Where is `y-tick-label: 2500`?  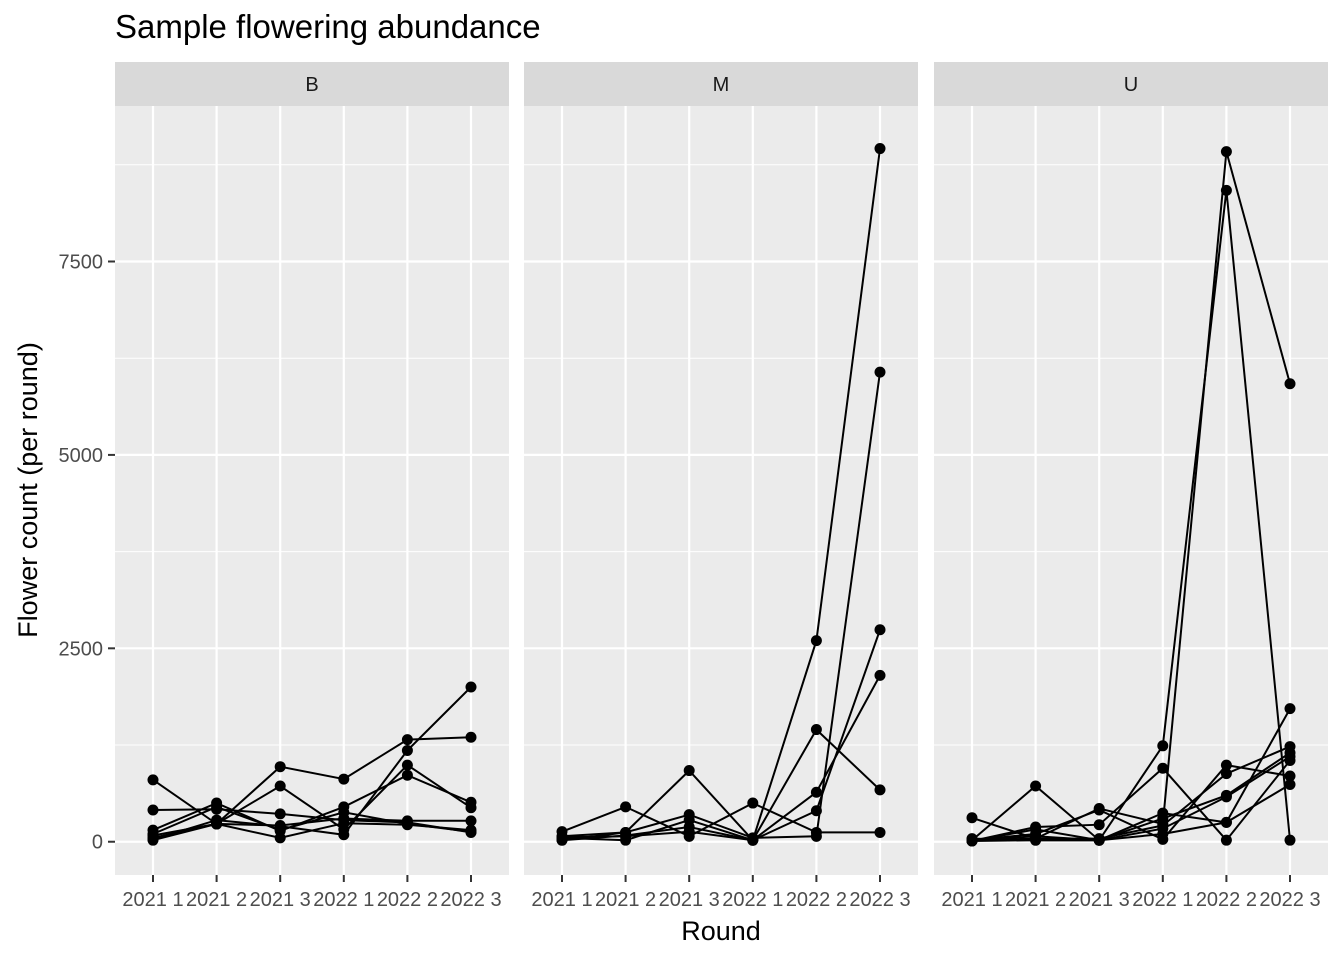 y-tick-label: 2500 is located at coordinates (81, 649).